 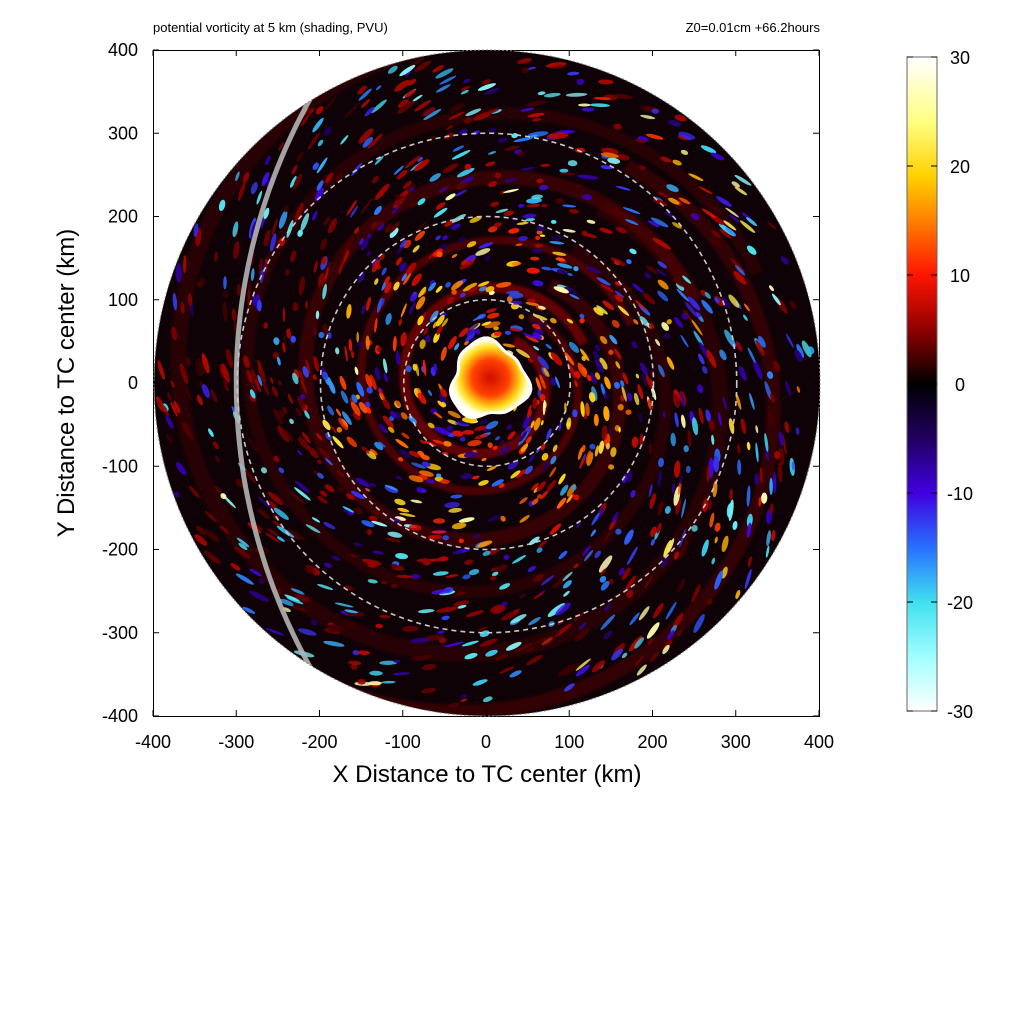 What do you see at coordinates (153, 742) in the screenshot?
I see `x-tick-label: -400` at bounding box center [153, 742].